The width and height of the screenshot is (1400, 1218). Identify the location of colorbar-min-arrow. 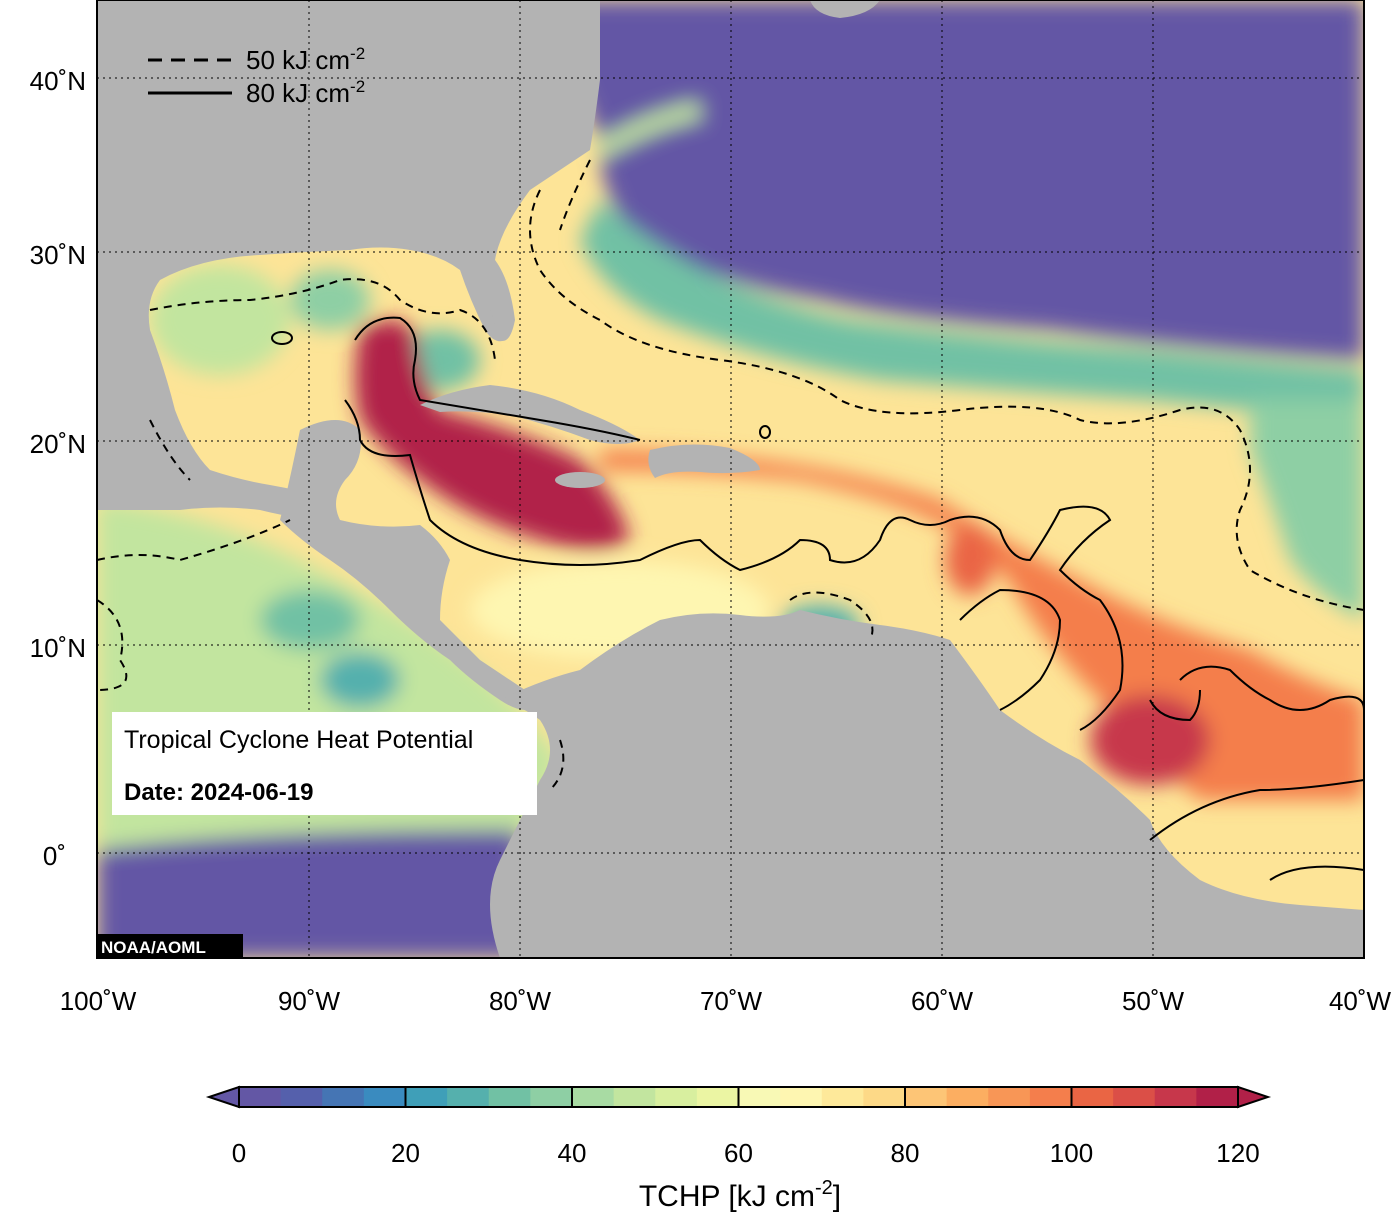
(222, 1097).